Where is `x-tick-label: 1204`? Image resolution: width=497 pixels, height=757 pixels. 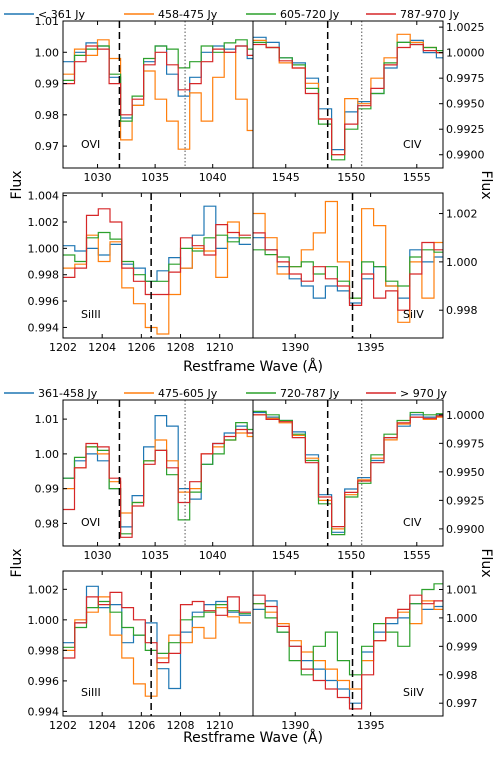
x-tick-label: 1204 is located at coordinates (102, 347).